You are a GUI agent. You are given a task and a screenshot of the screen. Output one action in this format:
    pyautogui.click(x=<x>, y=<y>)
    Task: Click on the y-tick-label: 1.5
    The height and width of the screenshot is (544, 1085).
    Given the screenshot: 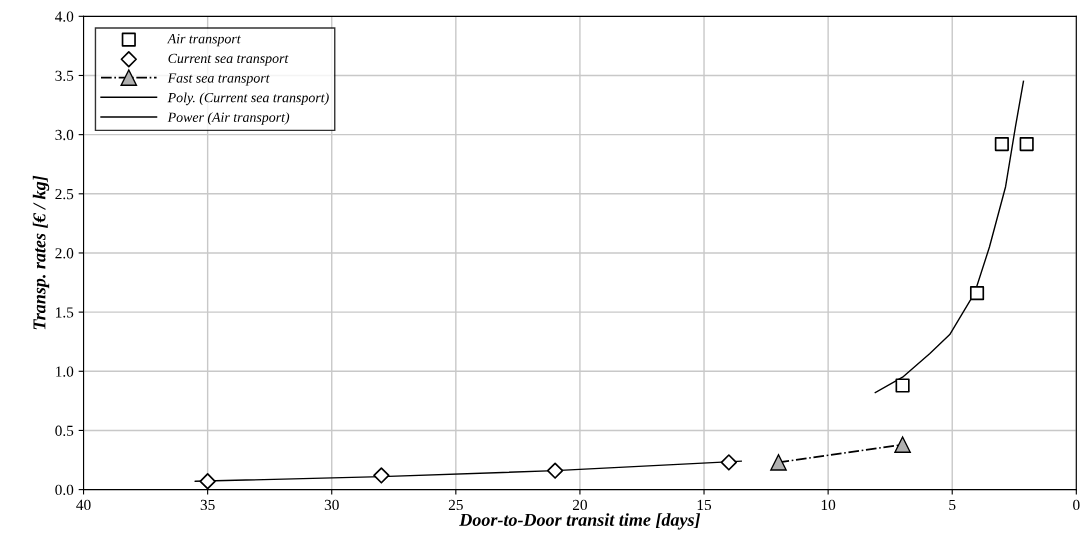 What is the action you would take?
    pyautogui.click(x=65, y=312)
    